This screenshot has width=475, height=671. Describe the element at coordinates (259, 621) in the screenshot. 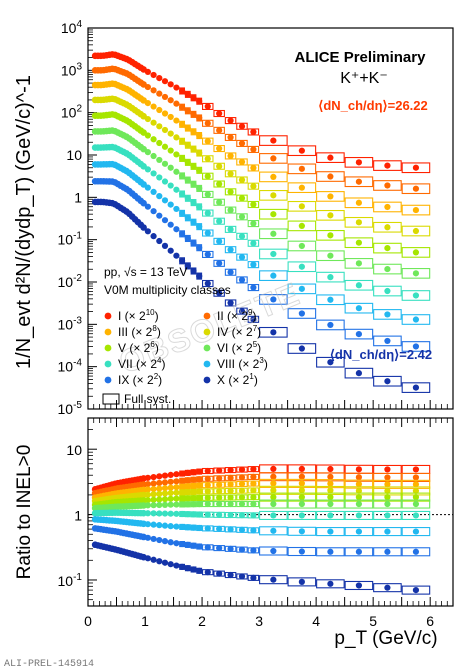

I see `x-tick-label: 3` at that location.